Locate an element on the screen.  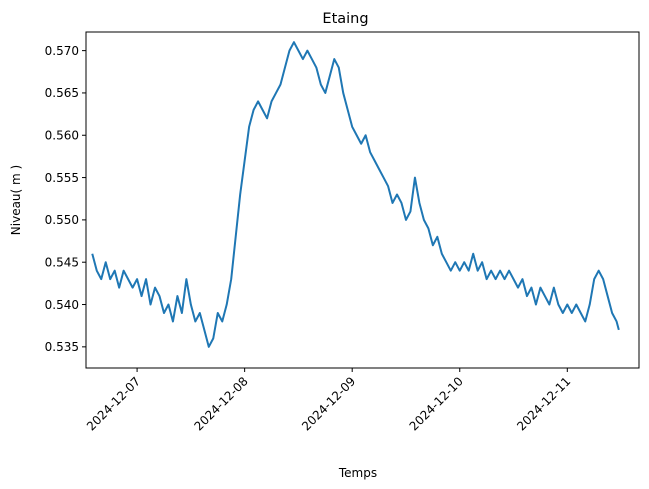
y-axis-label: Niveau( m ) is located at coordinates (16, 200).